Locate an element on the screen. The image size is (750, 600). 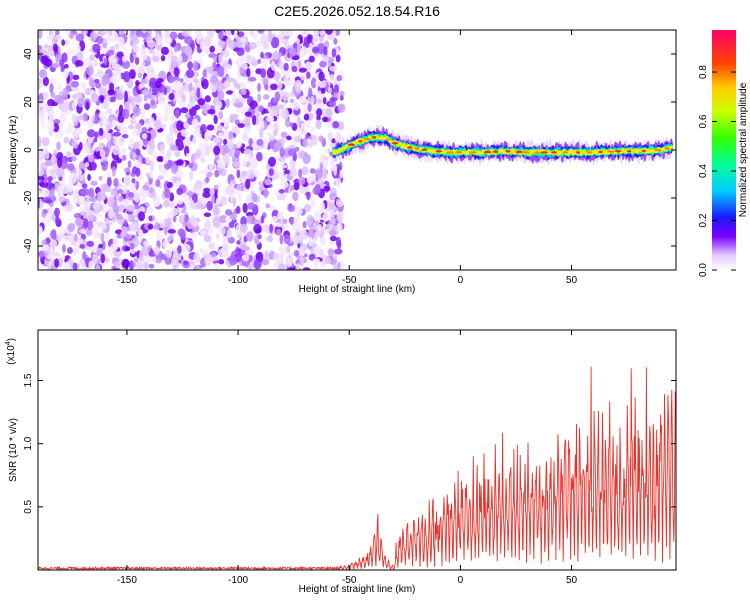
spectrogram-y-tick-label: -20 is located at coordinates (28, 197).